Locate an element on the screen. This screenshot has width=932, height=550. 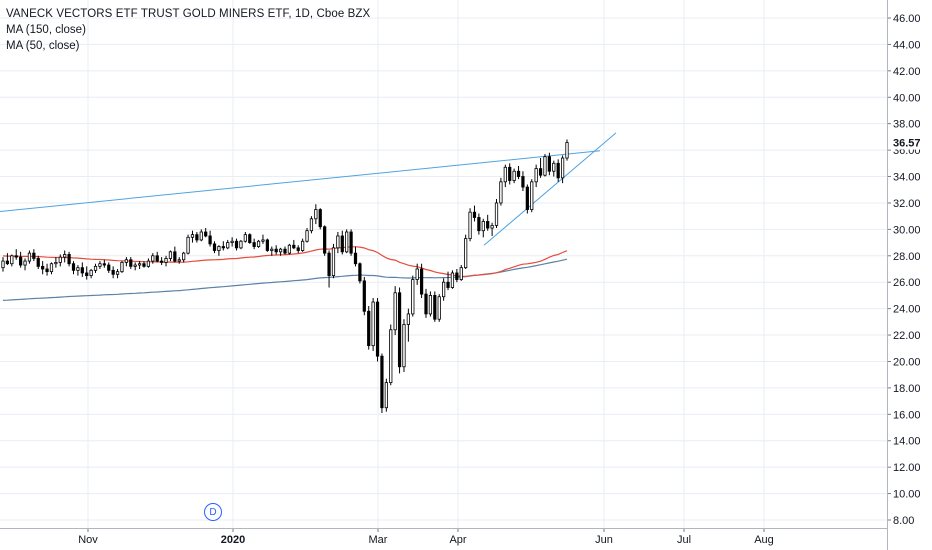
ma150-legend: MA (150, close) is located at coordinates (188, 30).